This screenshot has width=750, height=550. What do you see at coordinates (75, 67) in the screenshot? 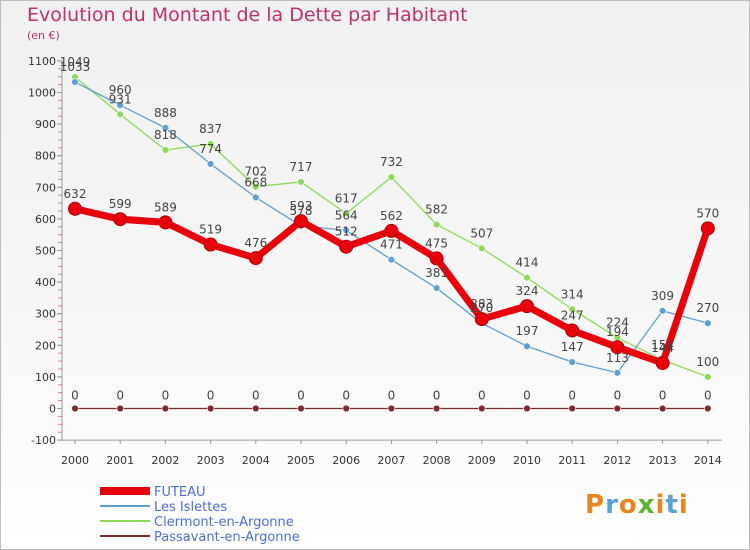
I see `data-label: 1033` at bounding box center [75, 67].